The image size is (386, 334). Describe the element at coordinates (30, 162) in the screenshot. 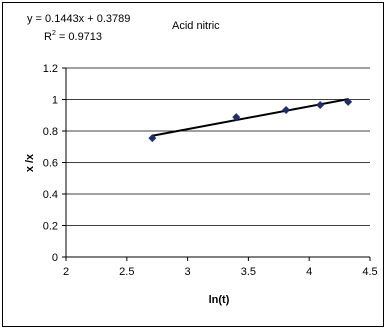

I see `y-axis-label: x /x` at that location.